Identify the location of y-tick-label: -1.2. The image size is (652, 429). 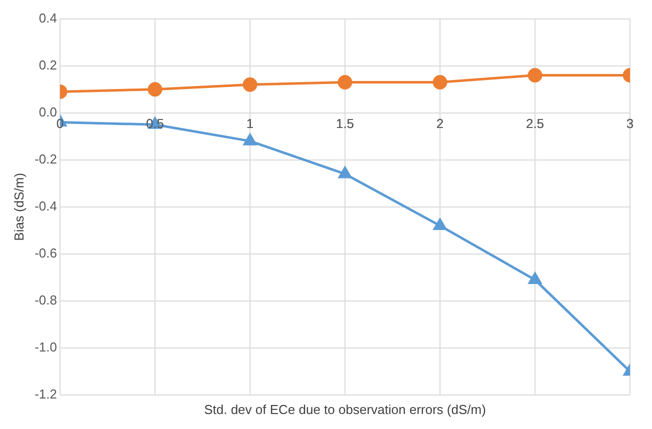
(45, 394).